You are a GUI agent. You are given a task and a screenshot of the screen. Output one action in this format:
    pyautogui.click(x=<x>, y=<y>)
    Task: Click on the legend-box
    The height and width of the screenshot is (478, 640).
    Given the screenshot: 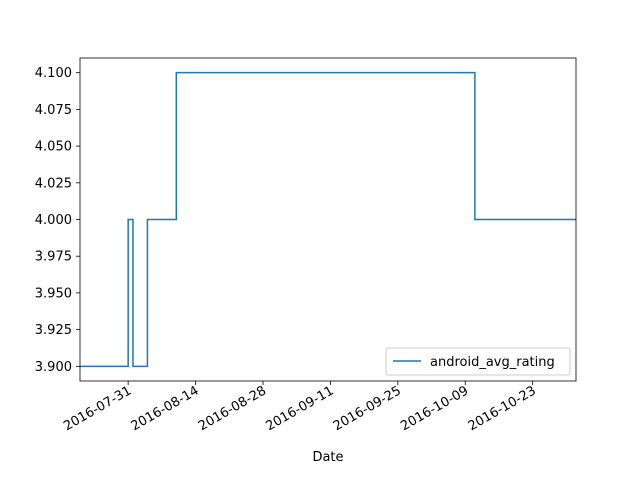 What is the action you would take?
    pyautogui.click(x=478, y=361)
    